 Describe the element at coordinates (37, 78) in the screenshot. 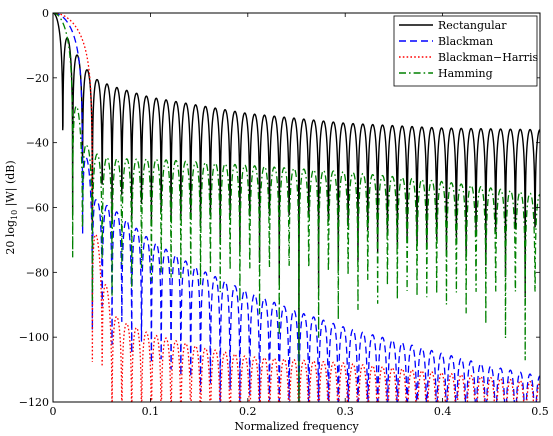

I see `y-tick-label: −20` at that location.